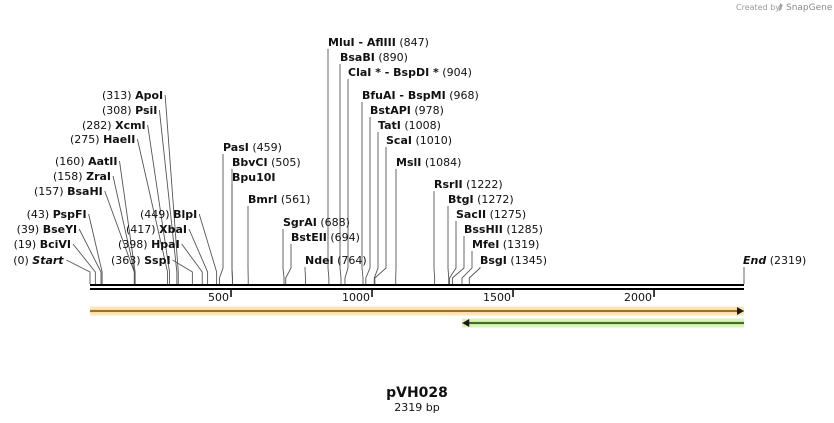 This screenshot has width=834, height=423. I want to click on site-label-msli: MslI (1084), so click(428, 162).